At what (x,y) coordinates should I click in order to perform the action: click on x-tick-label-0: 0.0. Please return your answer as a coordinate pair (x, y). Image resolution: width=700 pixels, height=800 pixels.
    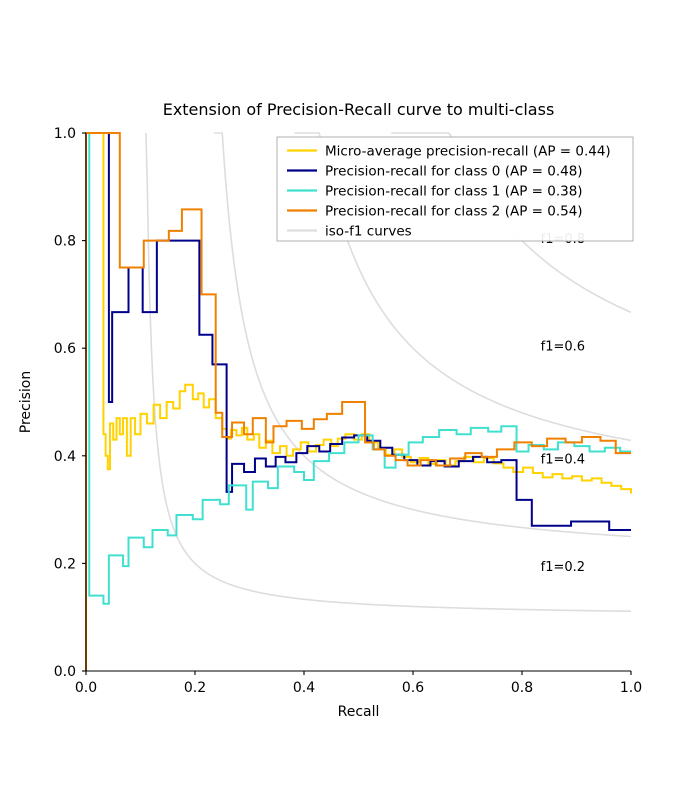
    Looking at the image, I should click on (86, 688).